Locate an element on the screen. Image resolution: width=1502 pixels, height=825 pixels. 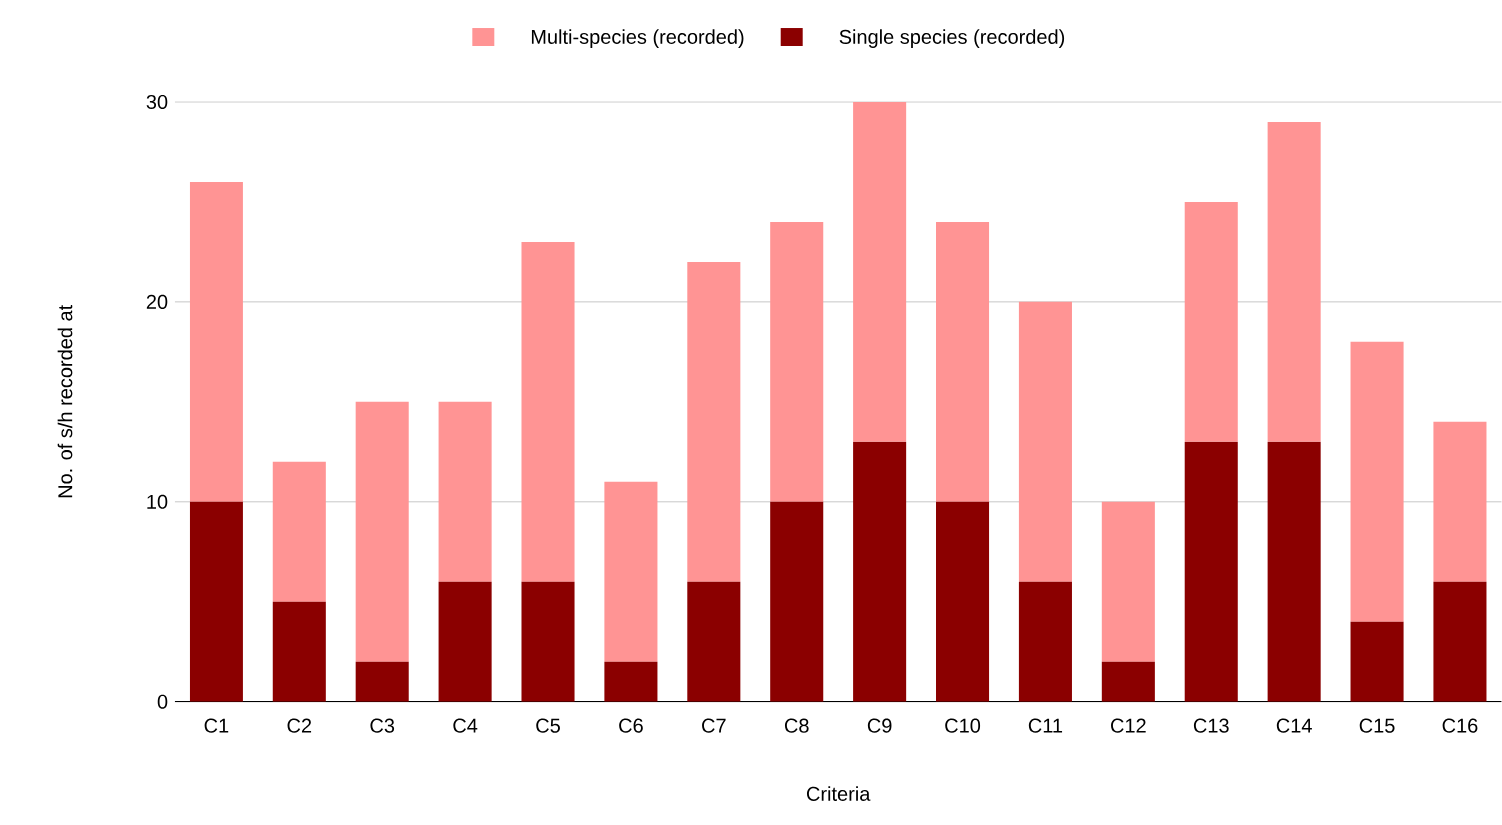
legend-label: Single species (recorded) is located at coordinates (952, 39).